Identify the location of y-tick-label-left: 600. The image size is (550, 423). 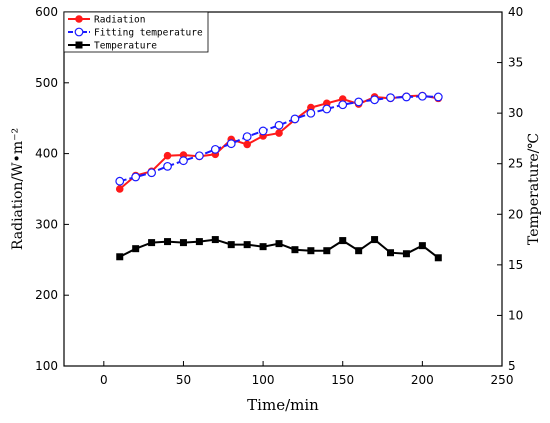
(46, 12).